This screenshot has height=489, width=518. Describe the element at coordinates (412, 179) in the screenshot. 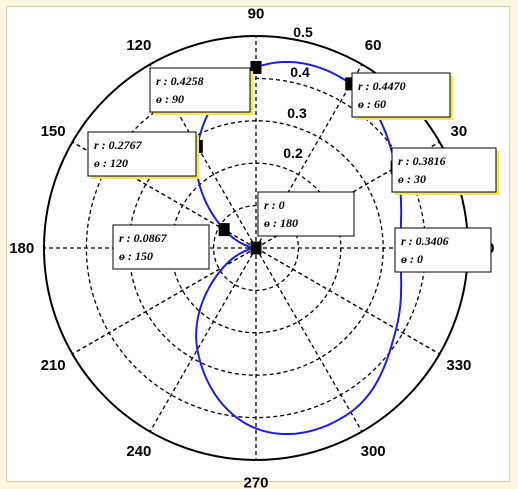

I see `annotation-theta: ɵ : 30` at that location.